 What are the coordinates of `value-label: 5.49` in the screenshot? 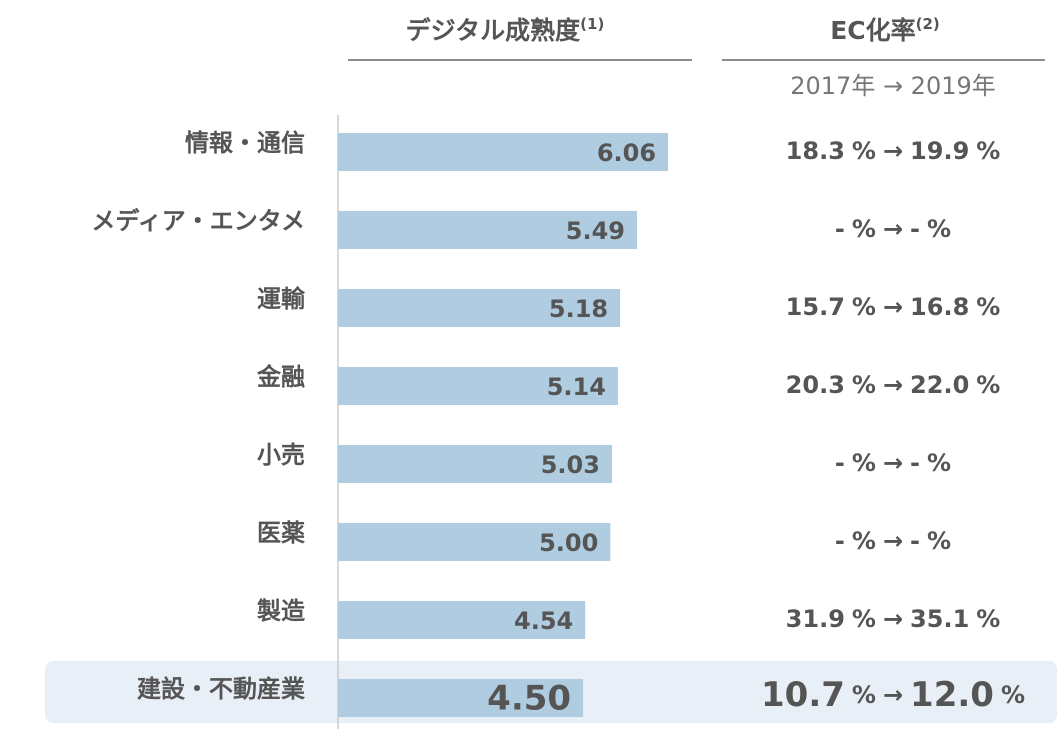 It's located at (595, 231).